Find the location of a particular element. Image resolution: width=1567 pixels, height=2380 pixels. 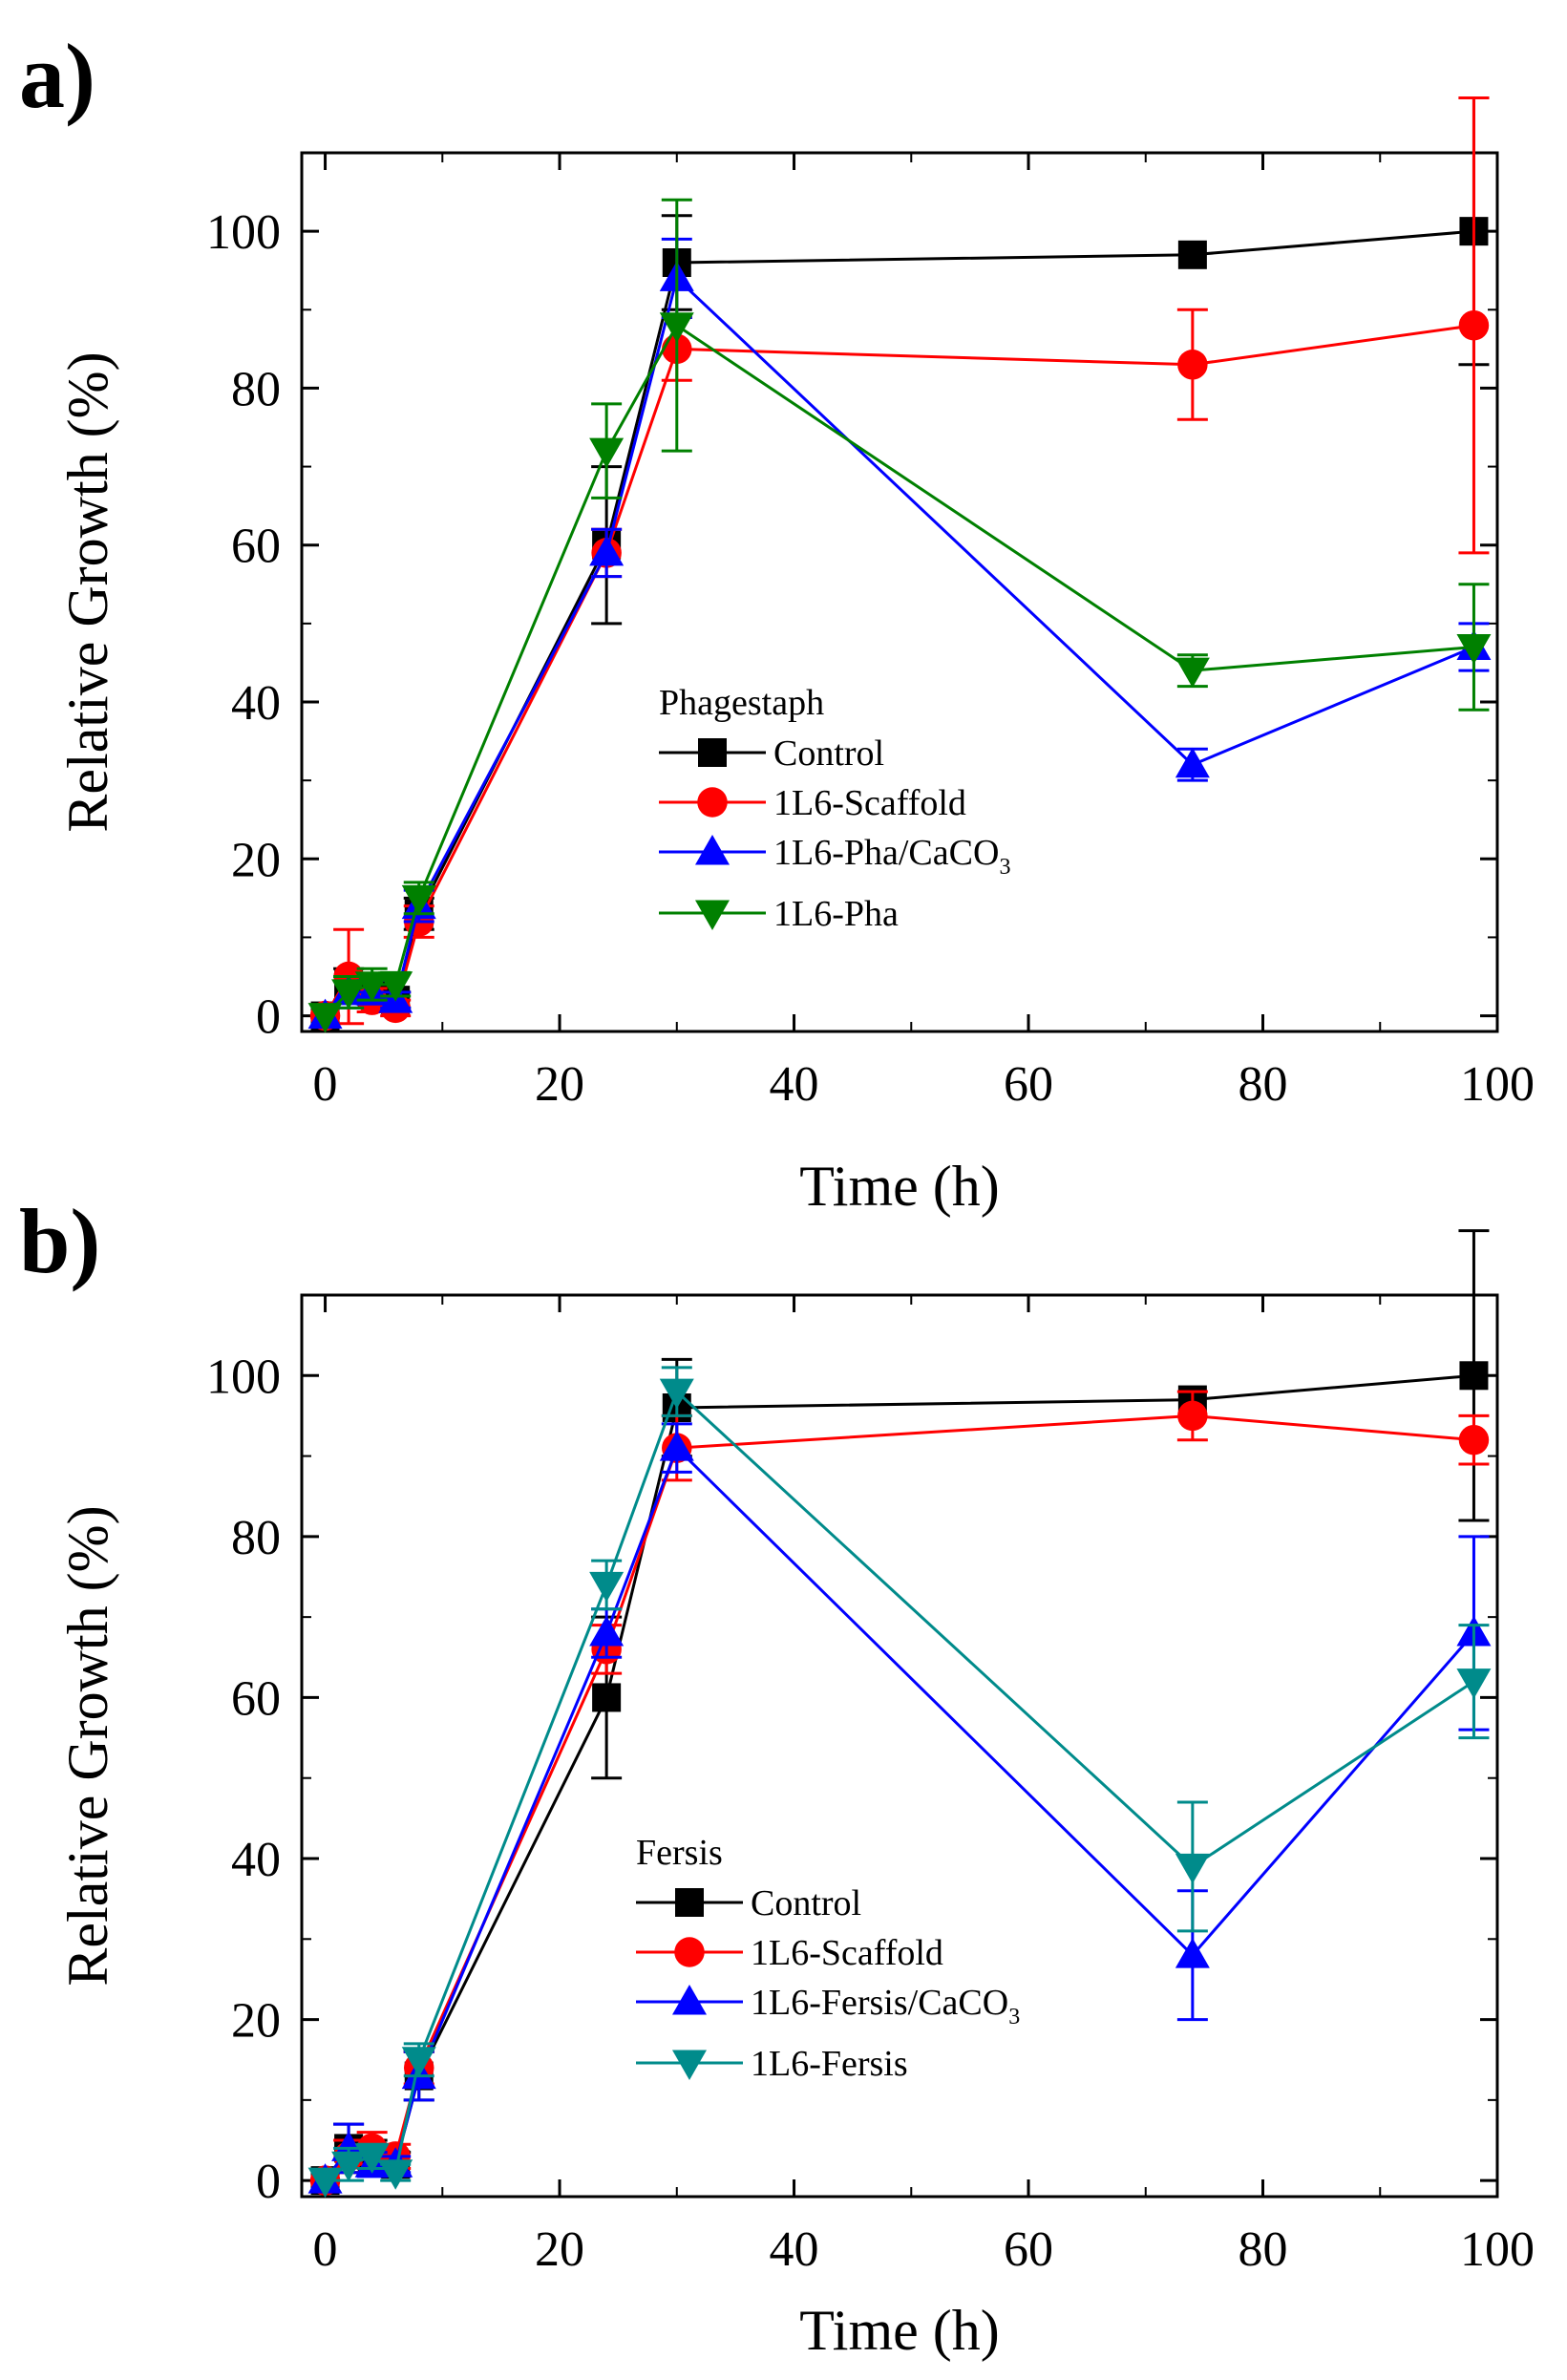

panel-a-label: a) is located at coordinates (57, 76).